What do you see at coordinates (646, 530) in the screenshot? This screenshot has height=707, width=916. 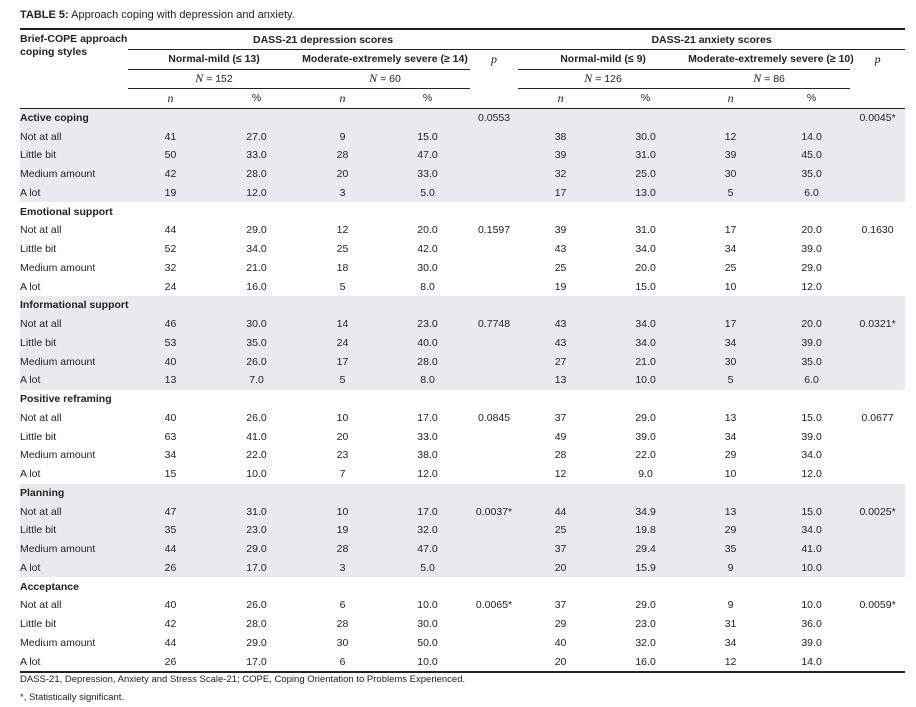 I see `anx-normal-pct: 19.8` at bounding box center [646, 530].